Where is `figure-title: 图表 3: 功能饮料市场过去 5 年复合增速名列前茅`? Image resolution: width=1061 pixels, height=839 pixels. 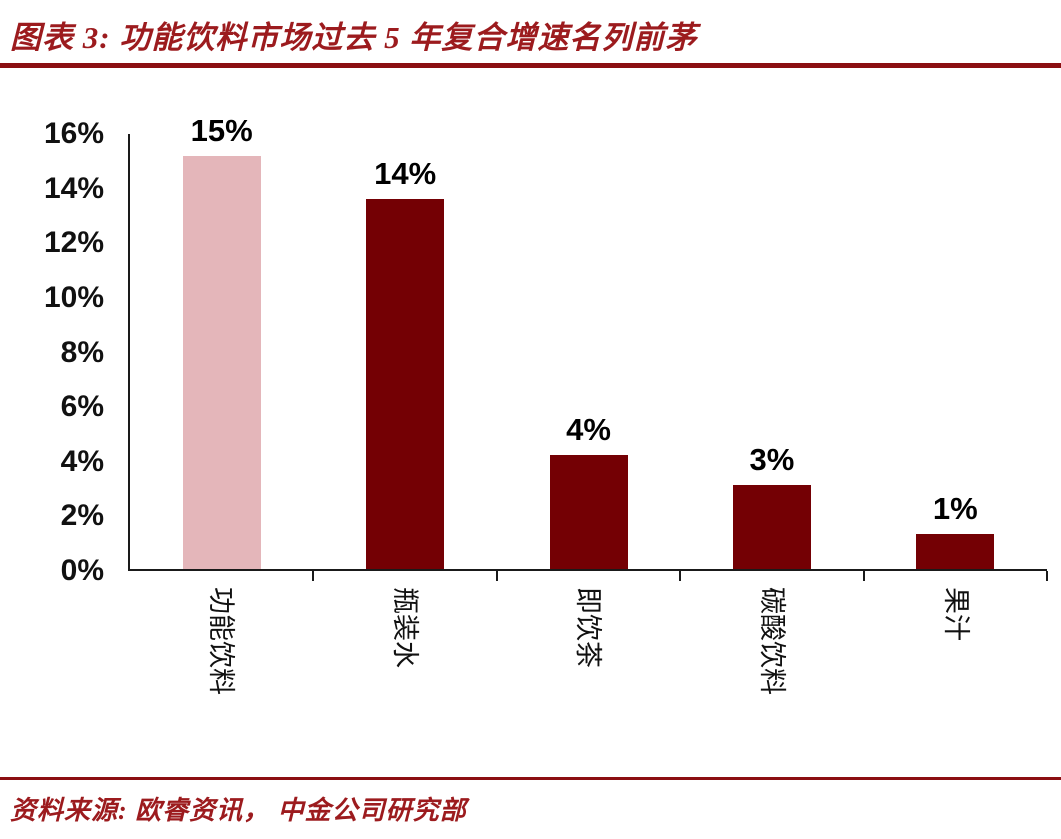
figure-title: 图表 3: 功能饮料市场过去 5 年复合增速名列前茅 is located at coordinates (354, 37).